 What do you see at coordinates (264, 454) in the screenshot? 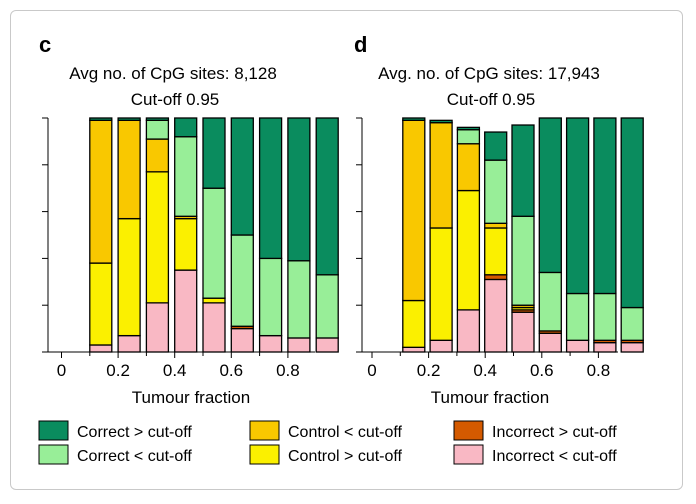
I see `legend-swatch-control-gt` at bounding box center [264, 454].